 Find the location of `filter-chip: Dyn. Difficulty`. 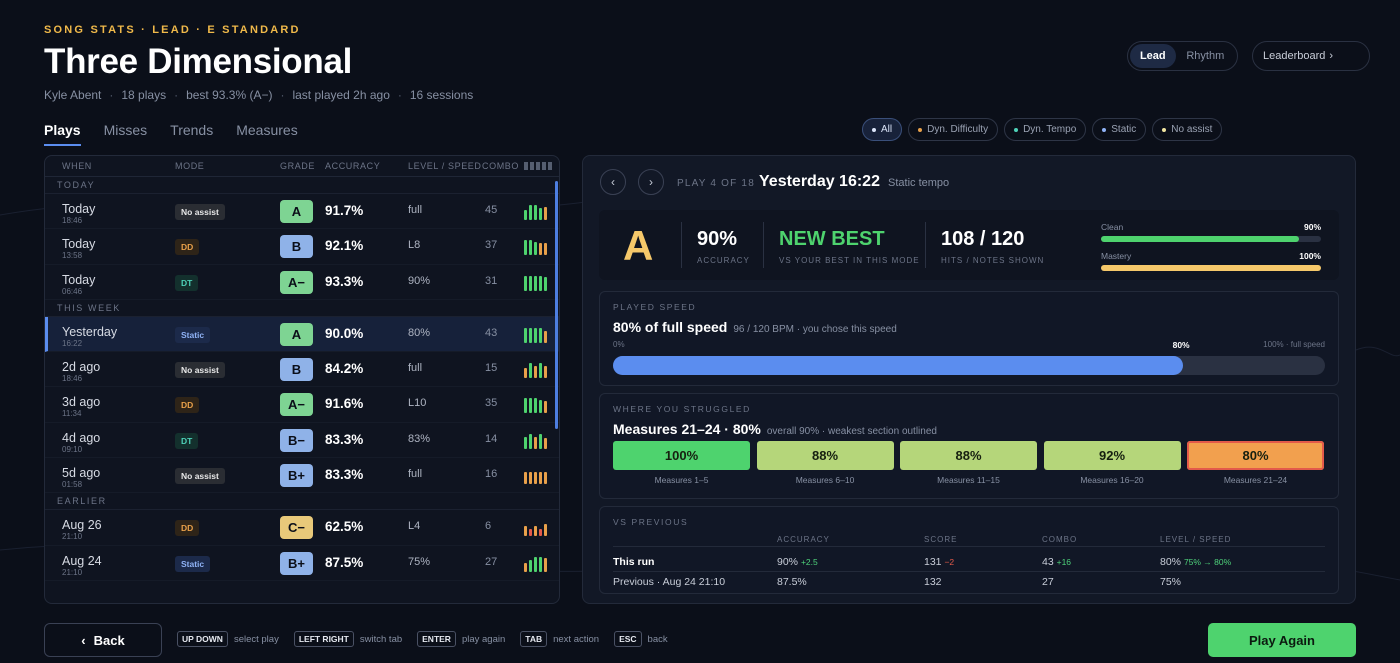

filter-chip: Dyn. Difficulty is located at coordinates (953, 129).